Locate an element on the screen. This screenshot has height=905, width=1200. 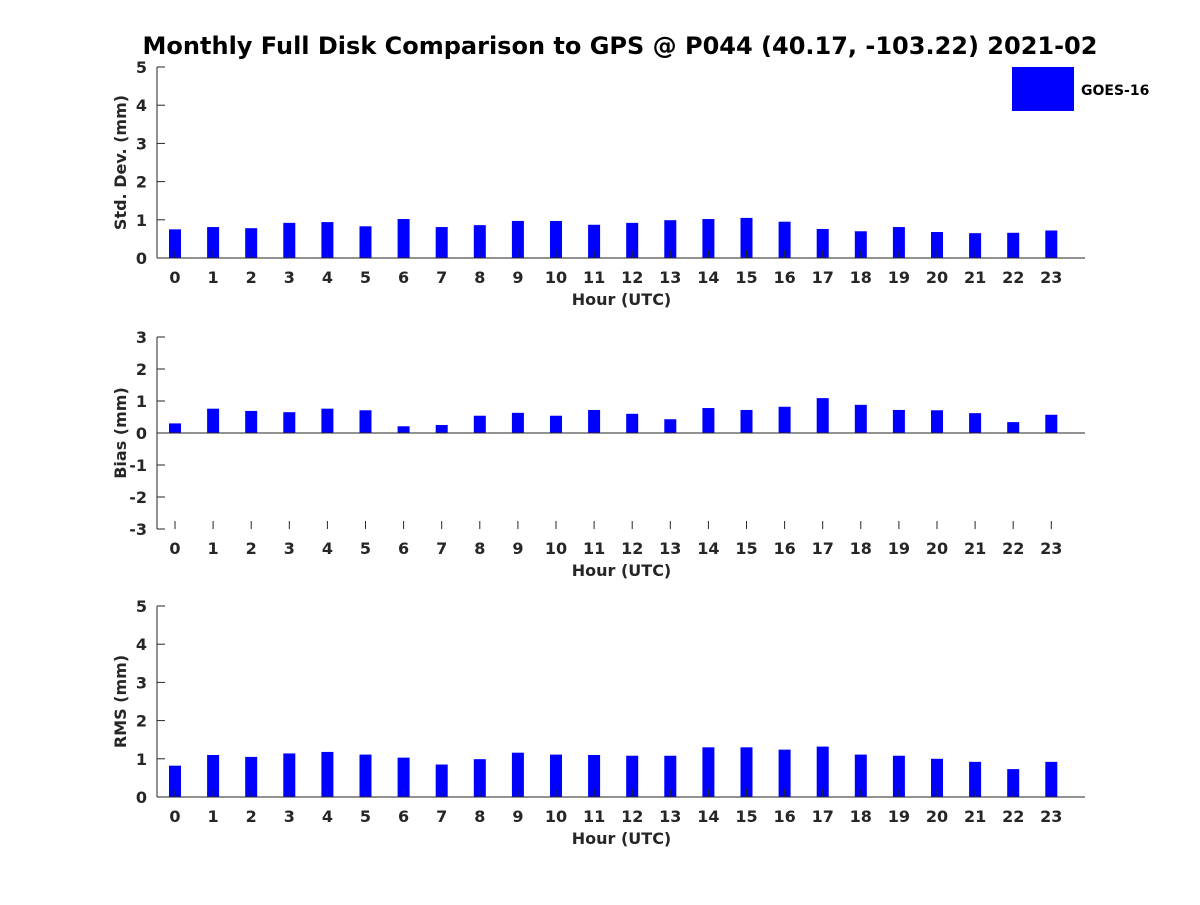
x-tick-label: 18 is located at coordinates (861, 277).